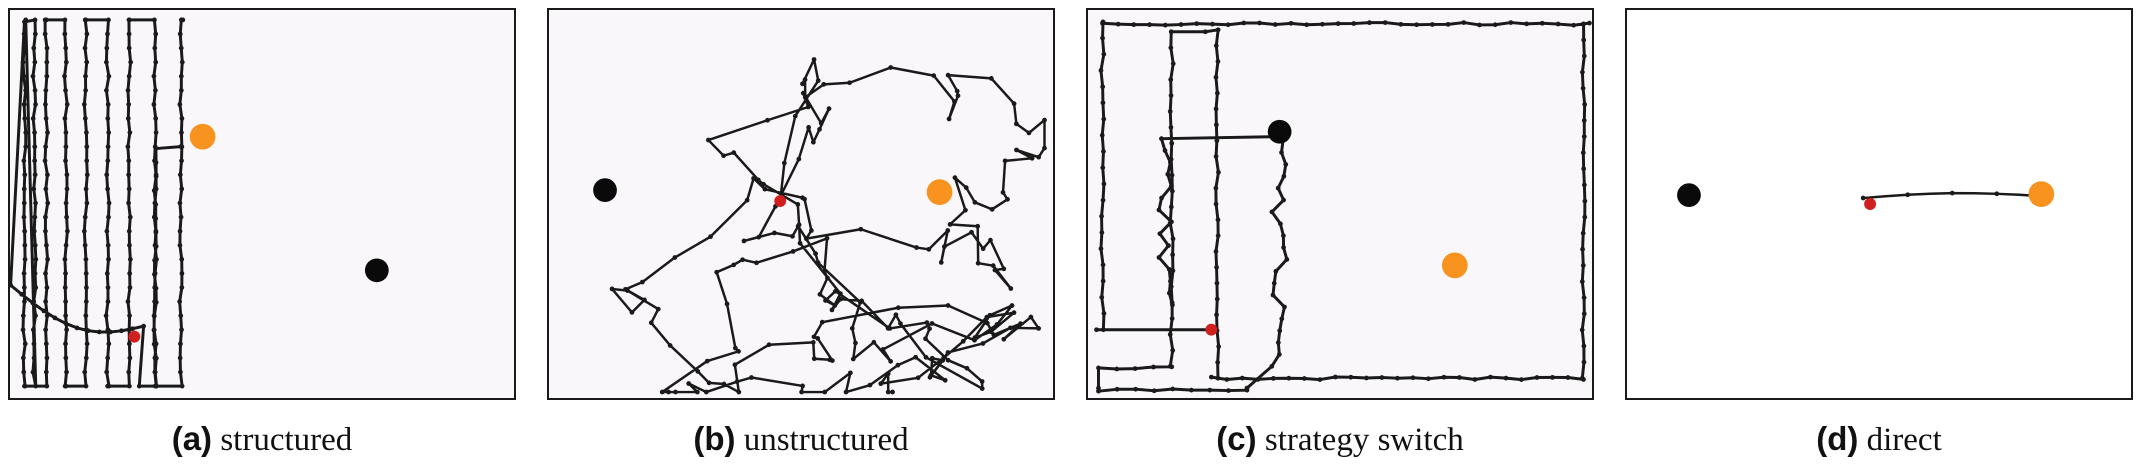  I want to click on caption-label: direct, so click(1904, 440).